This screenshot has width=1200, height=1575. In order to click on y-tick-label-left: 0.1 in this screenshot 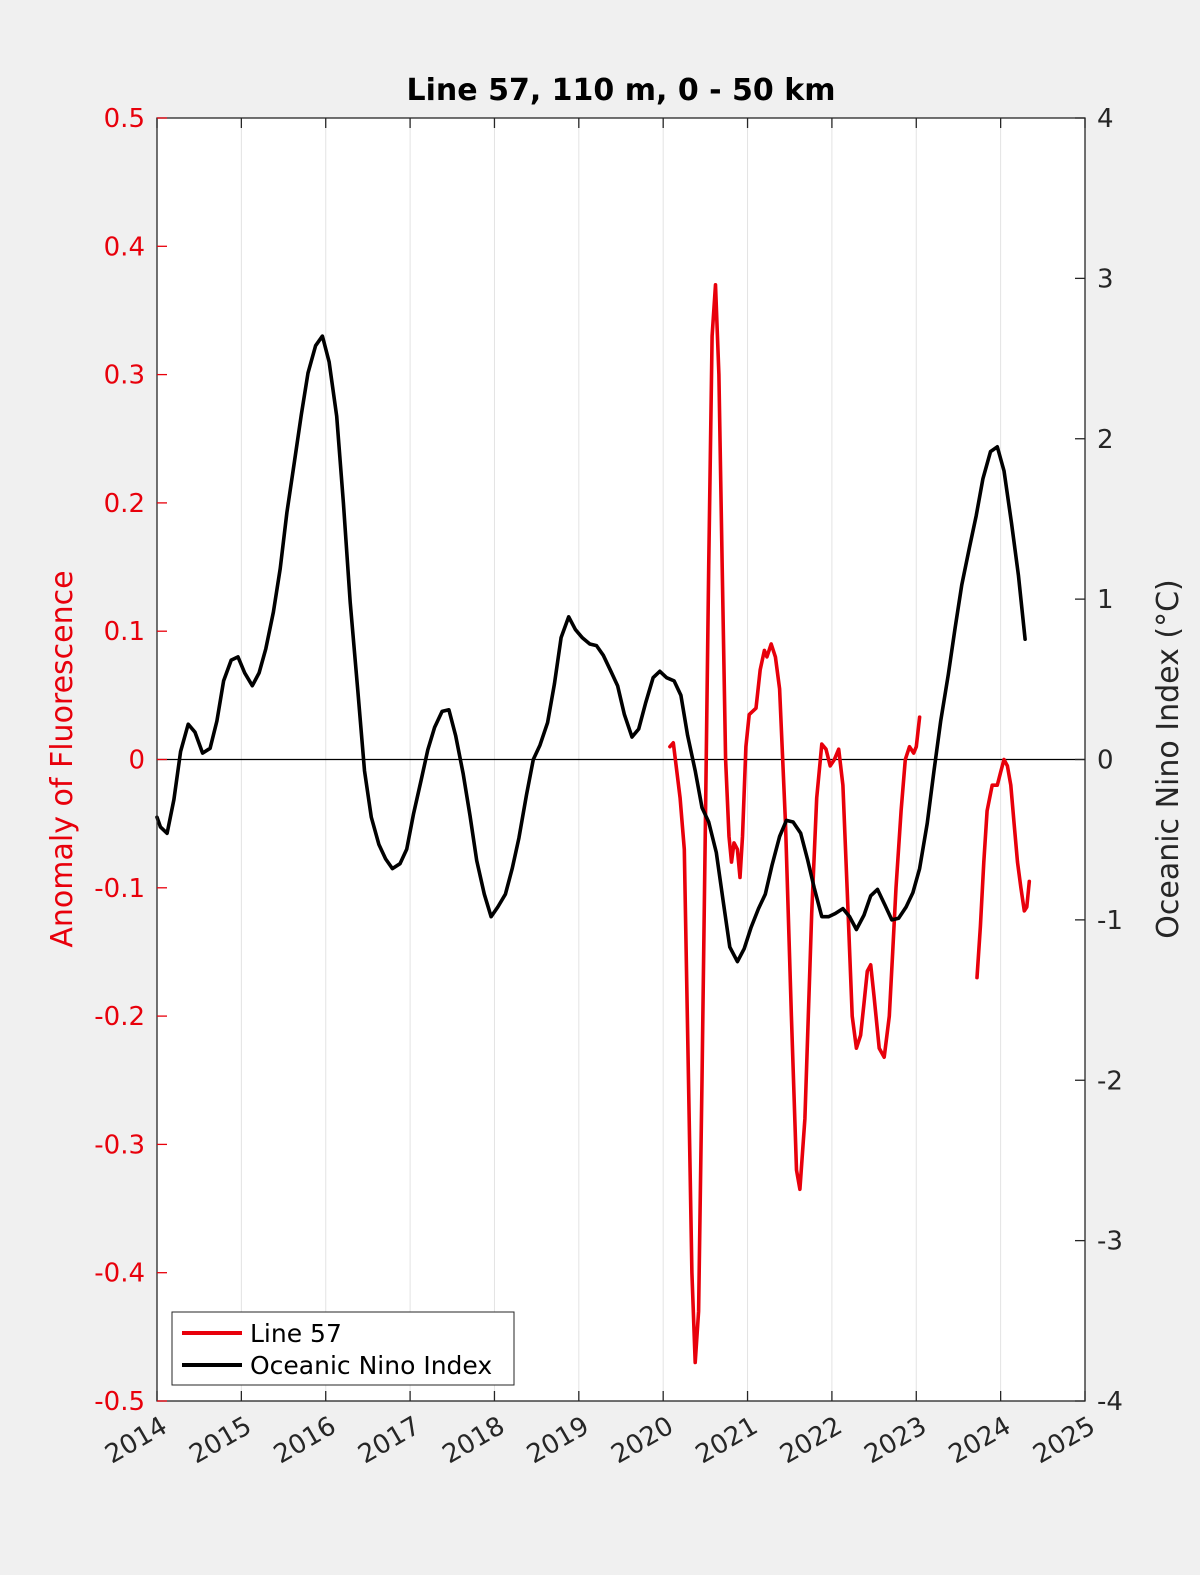, I will do `click(124, 632)`.